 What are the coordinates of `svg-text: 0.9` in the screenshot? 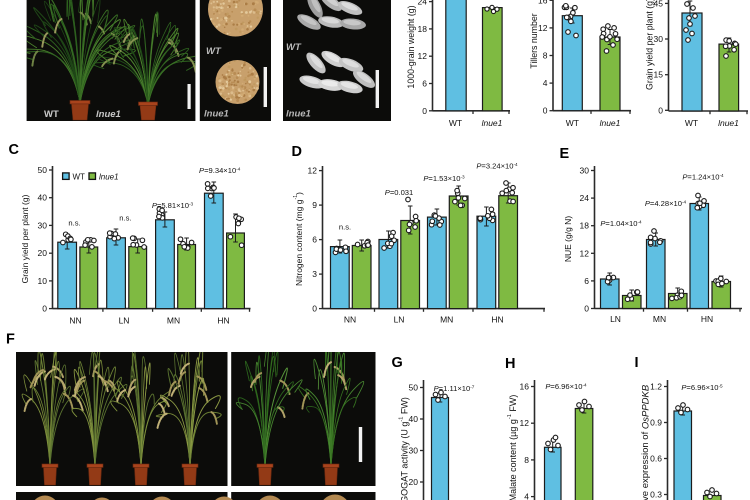 It's located at (656, 423).